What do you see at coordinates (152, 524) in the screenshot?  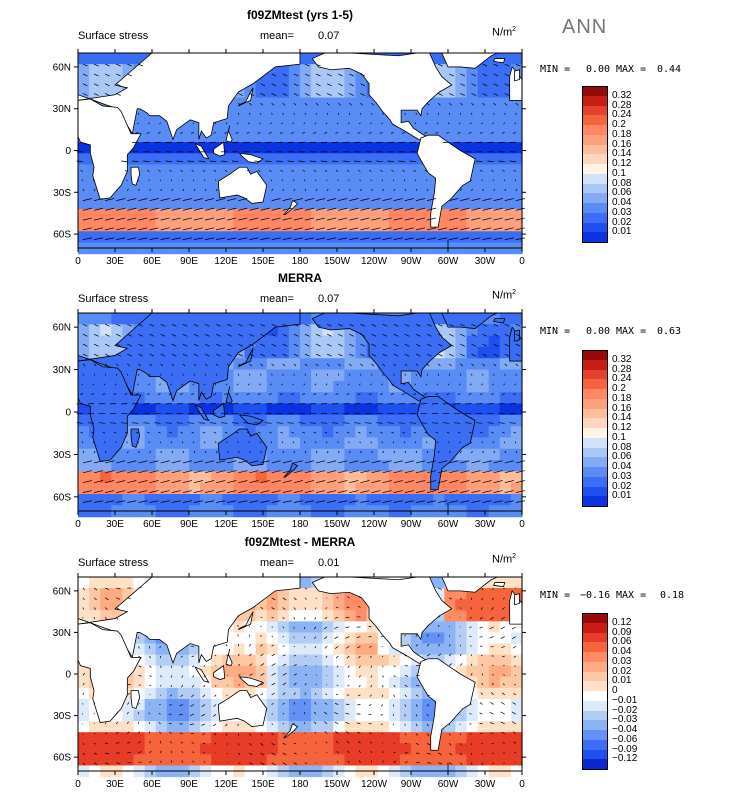 I see `panel-2-lon-tick-label: 60E` at bounding box center [152, 524].